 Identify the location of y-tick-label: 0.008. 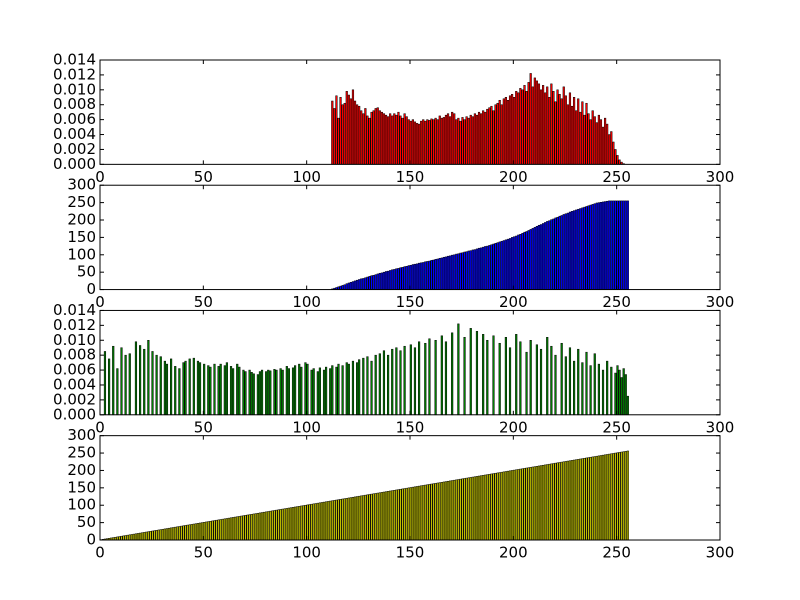
(74, 355).